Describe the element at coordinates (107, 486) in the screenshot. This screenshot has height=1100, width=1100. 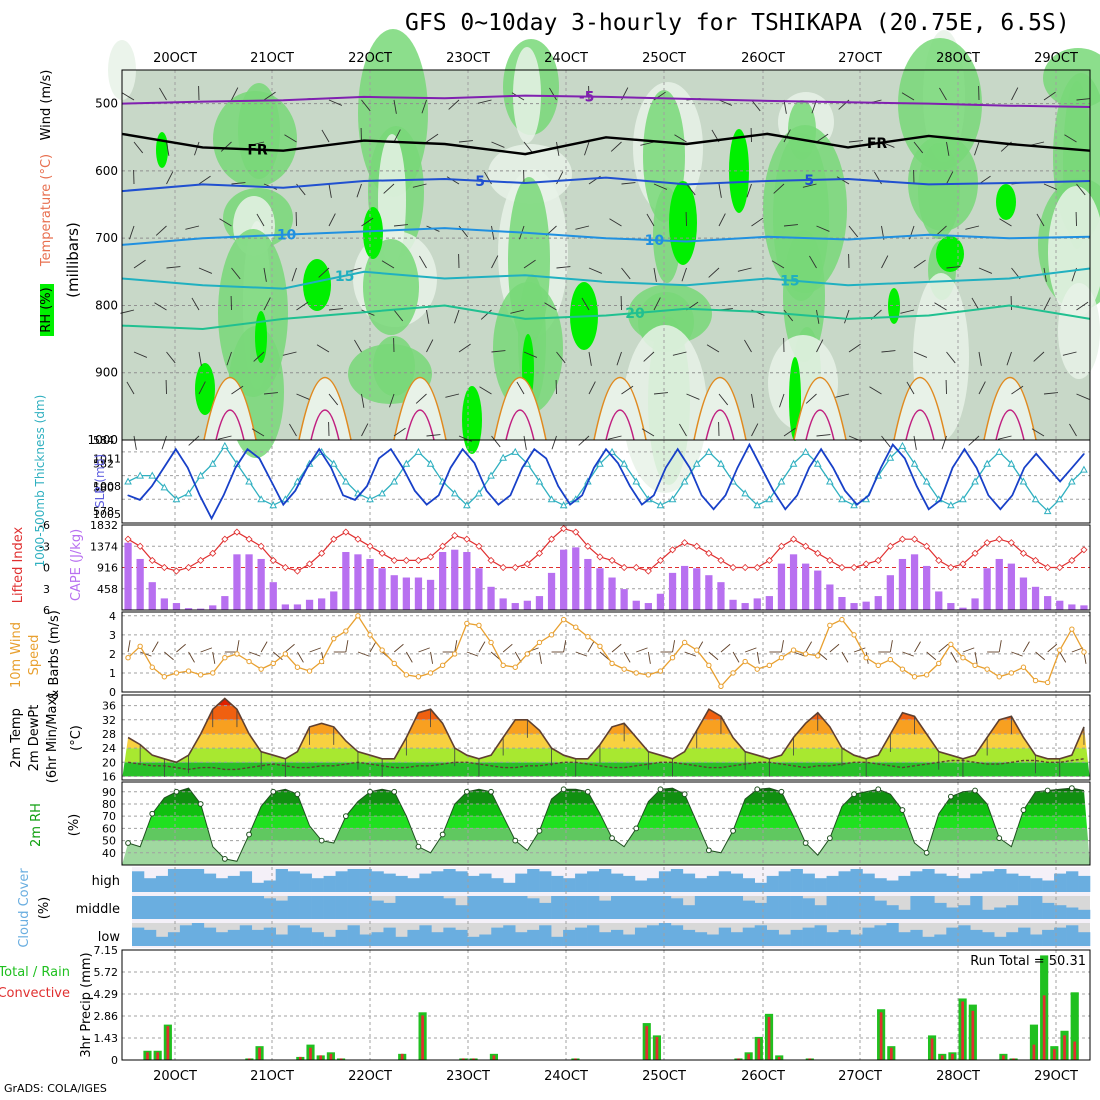
I see `slp-ytick-1008: 1008` at that location.